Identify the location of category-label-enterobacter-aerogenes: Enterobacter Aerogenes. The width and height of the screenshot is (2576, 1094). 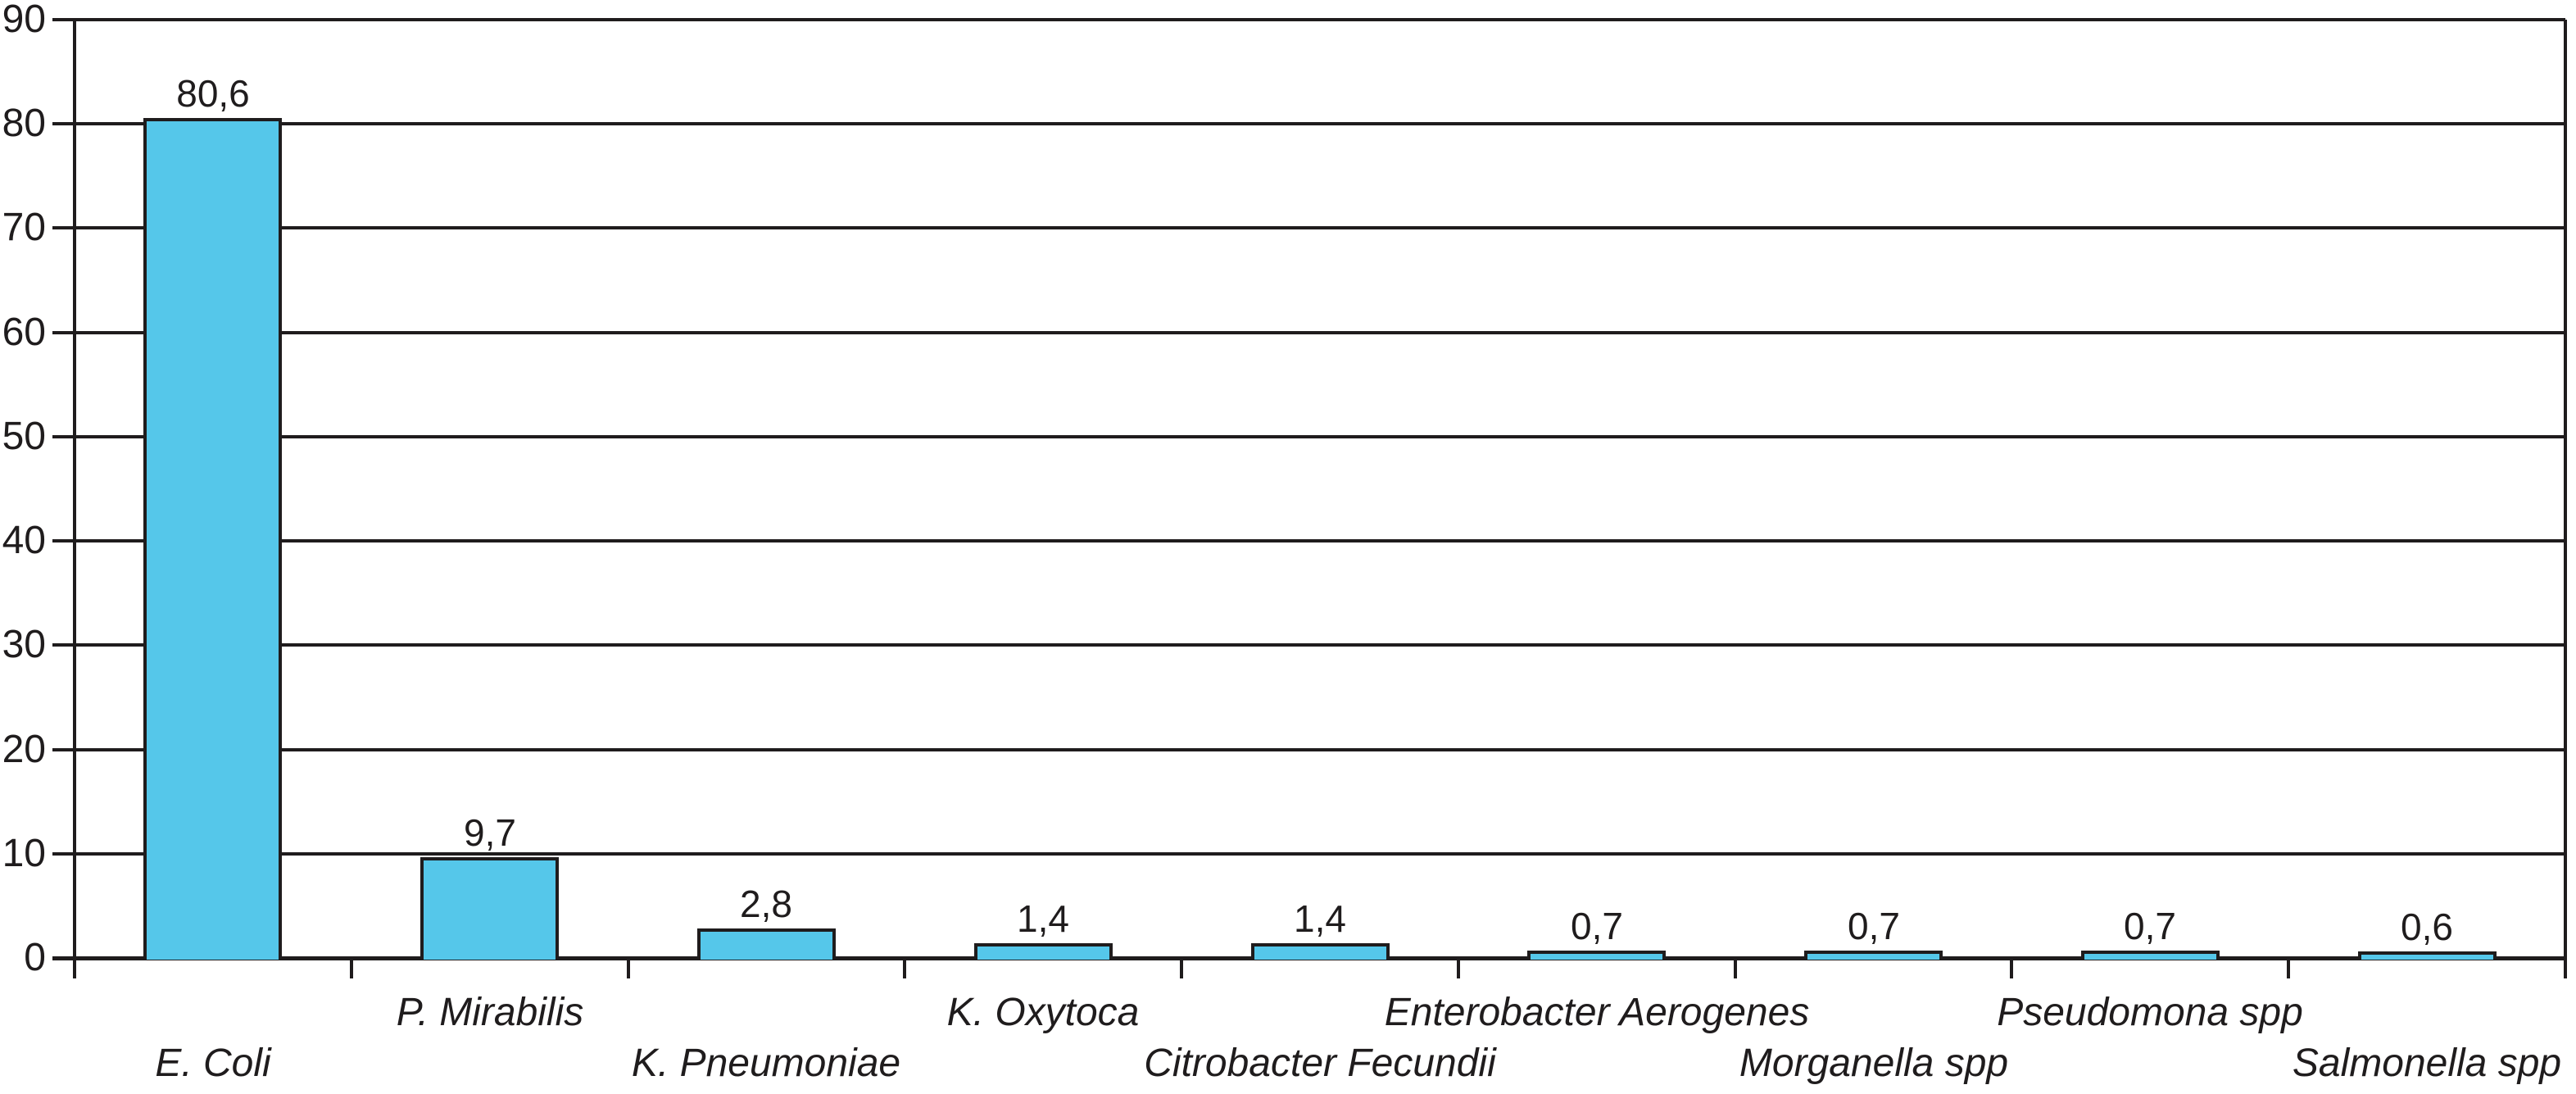
(1597, 1012).